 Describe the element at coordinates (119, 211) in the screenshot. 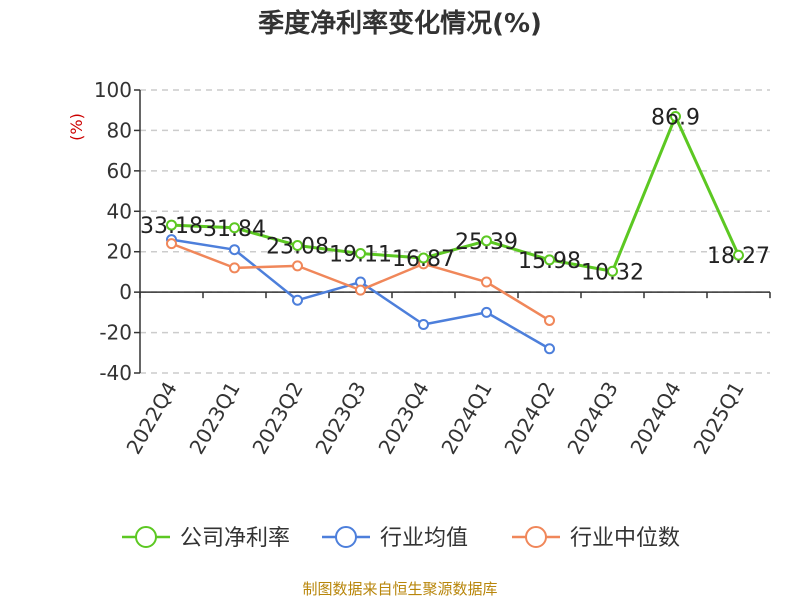

I see `y-tick-label: 40` at that location.